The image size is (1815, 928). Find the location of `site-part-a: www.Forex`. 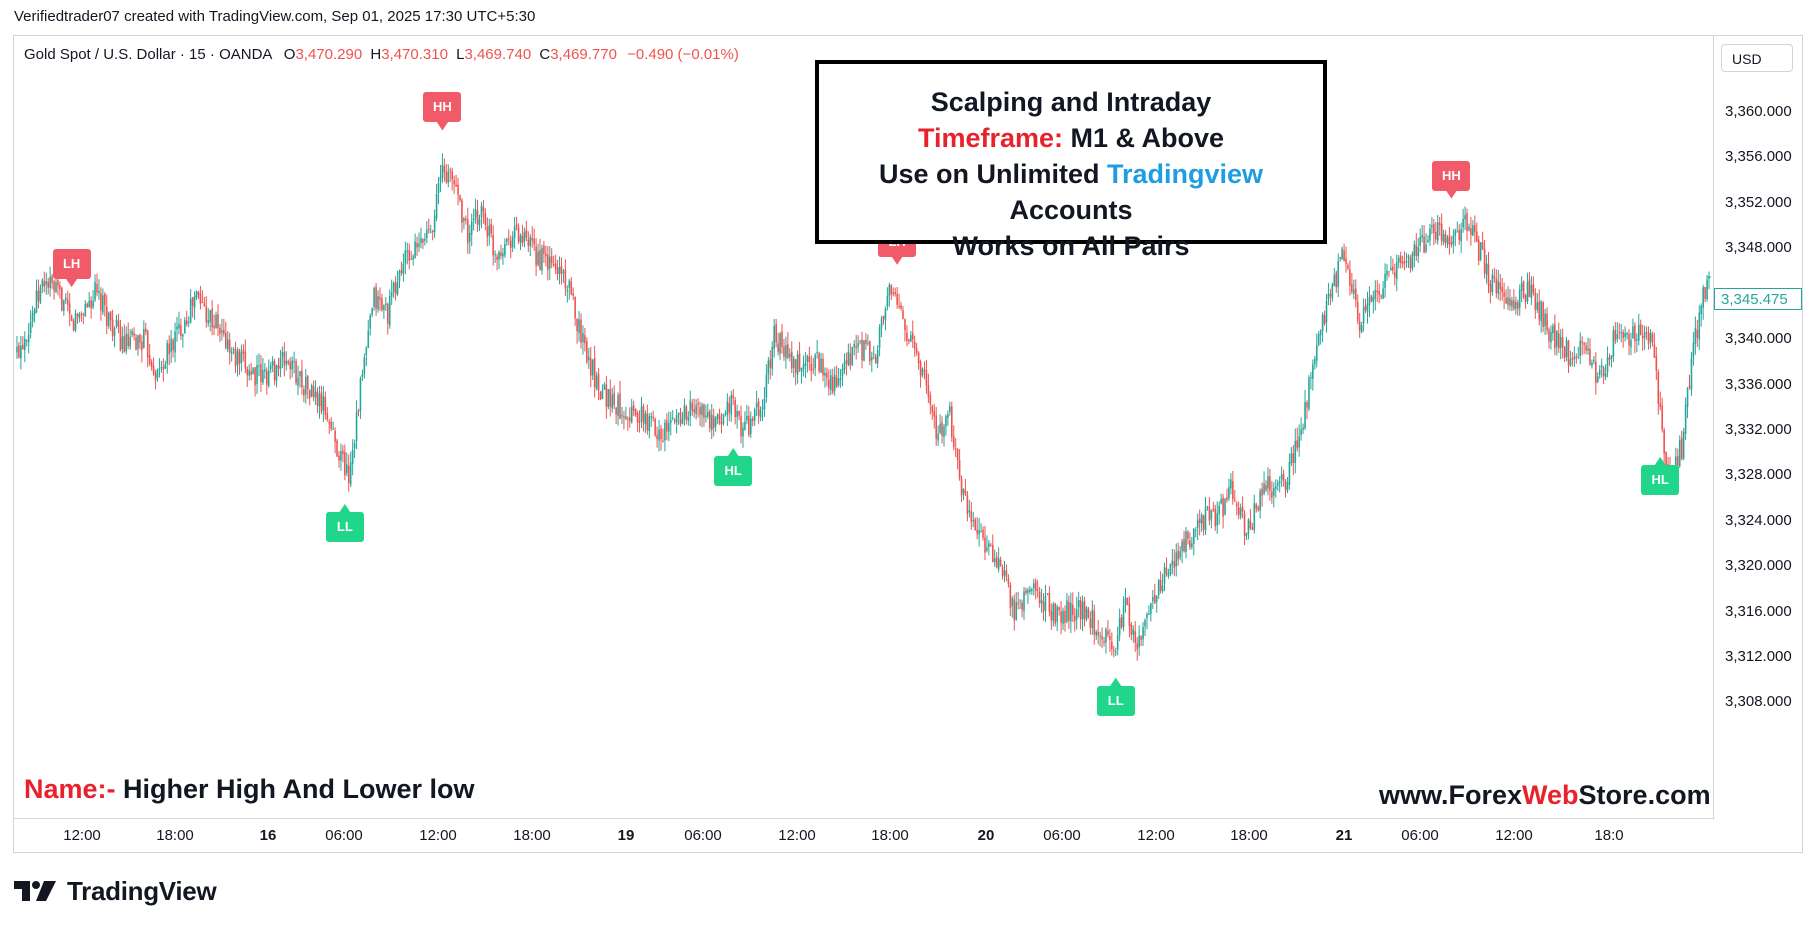

site-part-a: www.Forex is located at coordinates (1451, 795).